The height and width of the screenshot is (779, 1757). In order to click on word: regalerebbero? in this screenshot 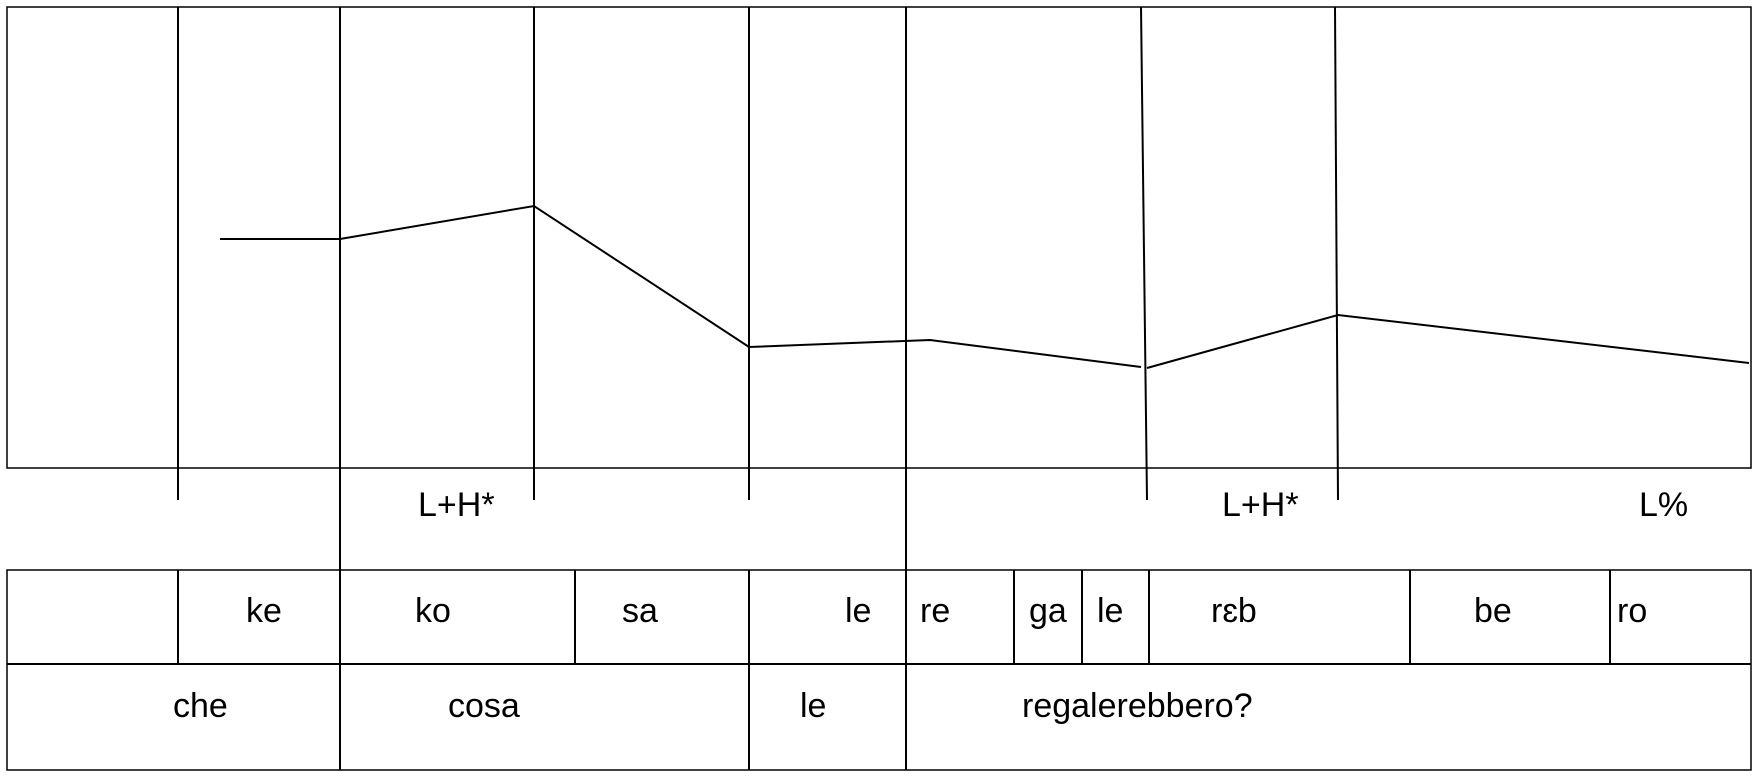, I will do `click(1137, 706)`.